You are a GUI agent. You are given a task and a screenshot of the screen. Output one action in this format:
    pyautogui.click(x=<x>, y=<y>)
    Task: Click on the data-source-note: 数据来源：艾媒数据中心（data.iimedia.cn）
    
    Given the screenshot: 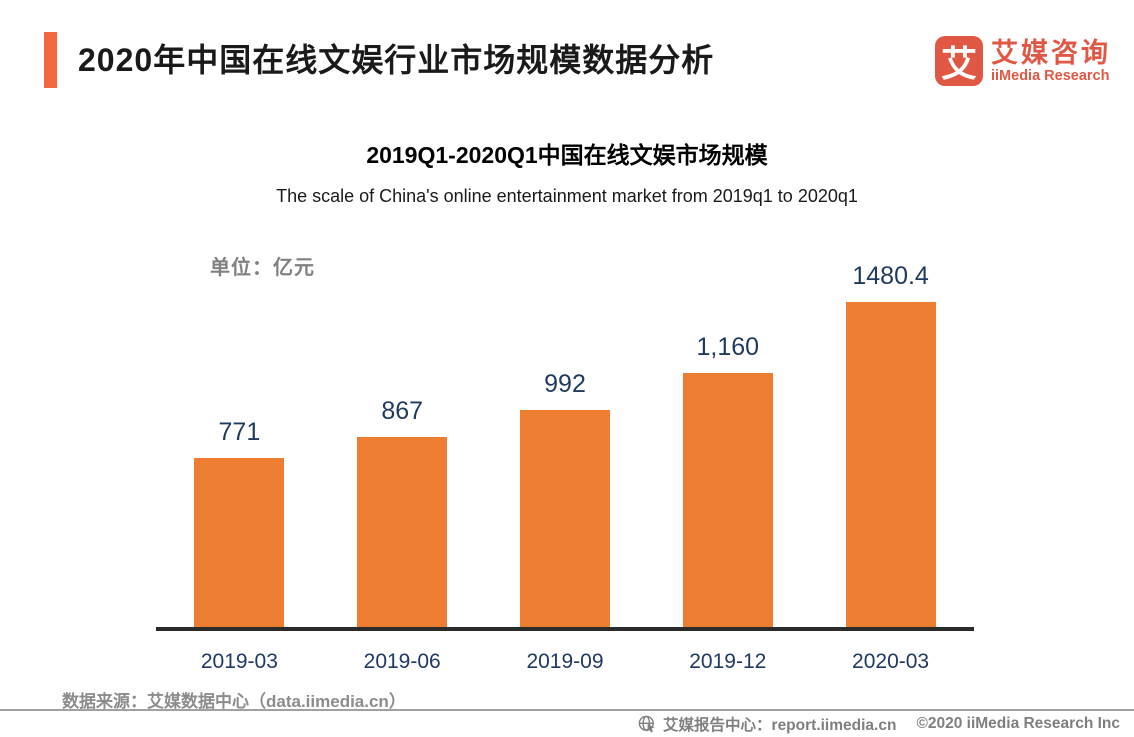 What is the action you would take?
    pyautogui.click(x=234, y=701)
    